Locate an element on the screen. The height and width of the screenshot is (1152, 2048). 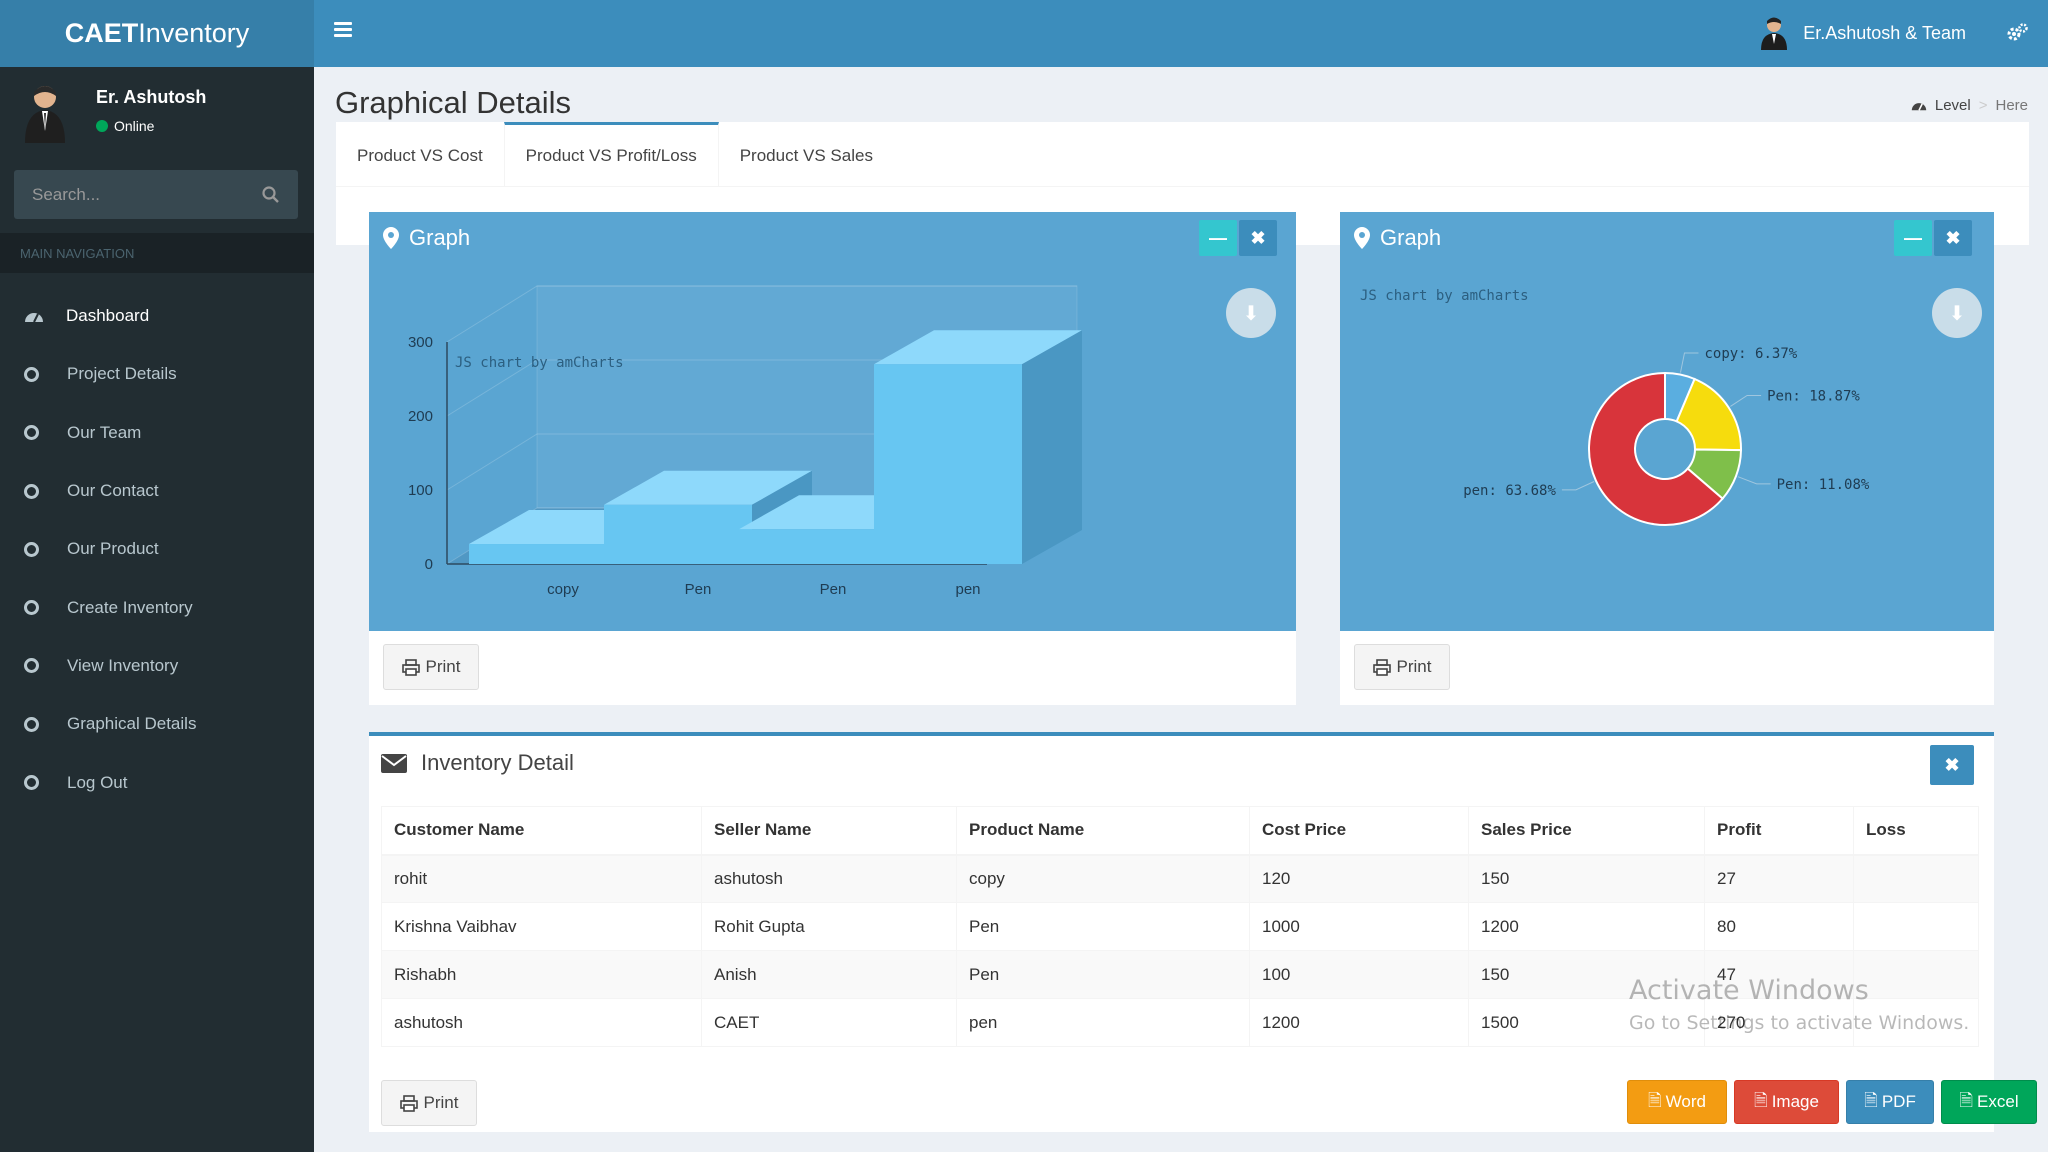
table-cell: Rishabh is located at coordinates (541, 974).